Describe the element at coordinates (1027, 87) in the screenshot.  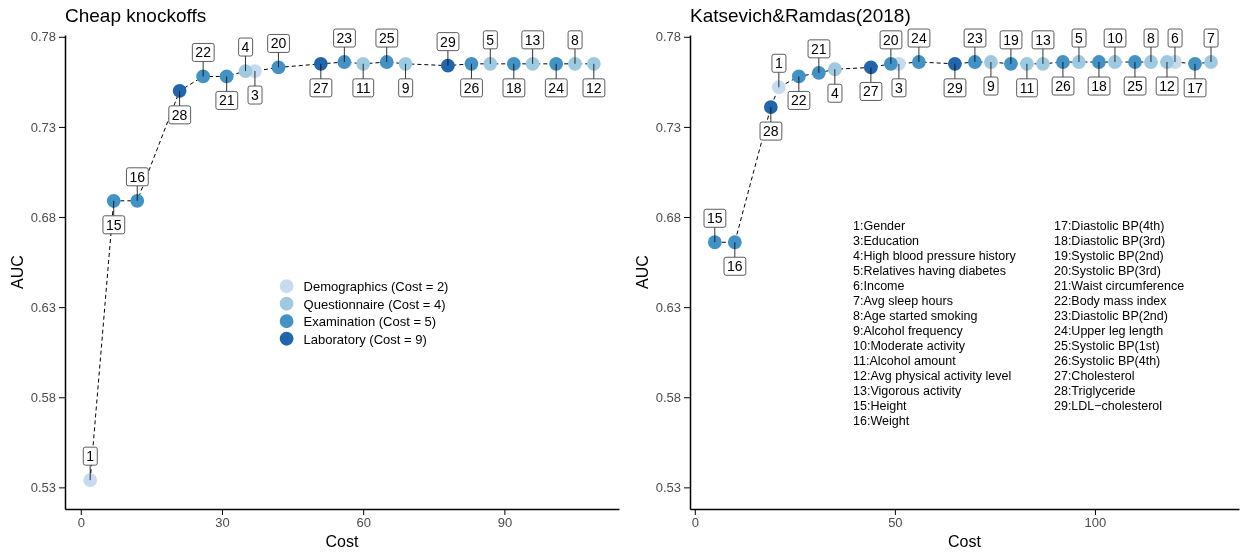
I see `annotation: 11` at that location.